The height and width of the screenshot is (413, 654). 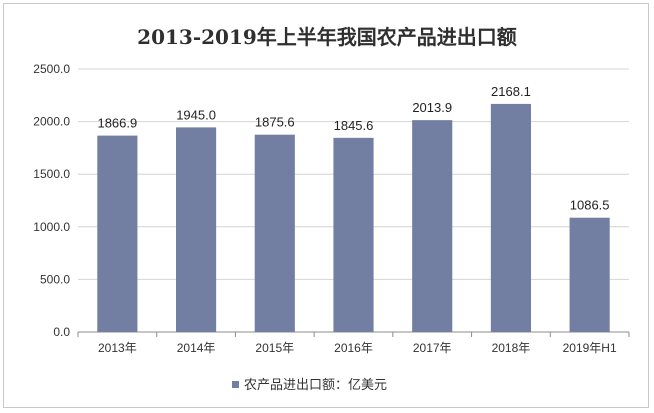 I want to click on x-tick-label: 2015年, so click(x=274, y=348).